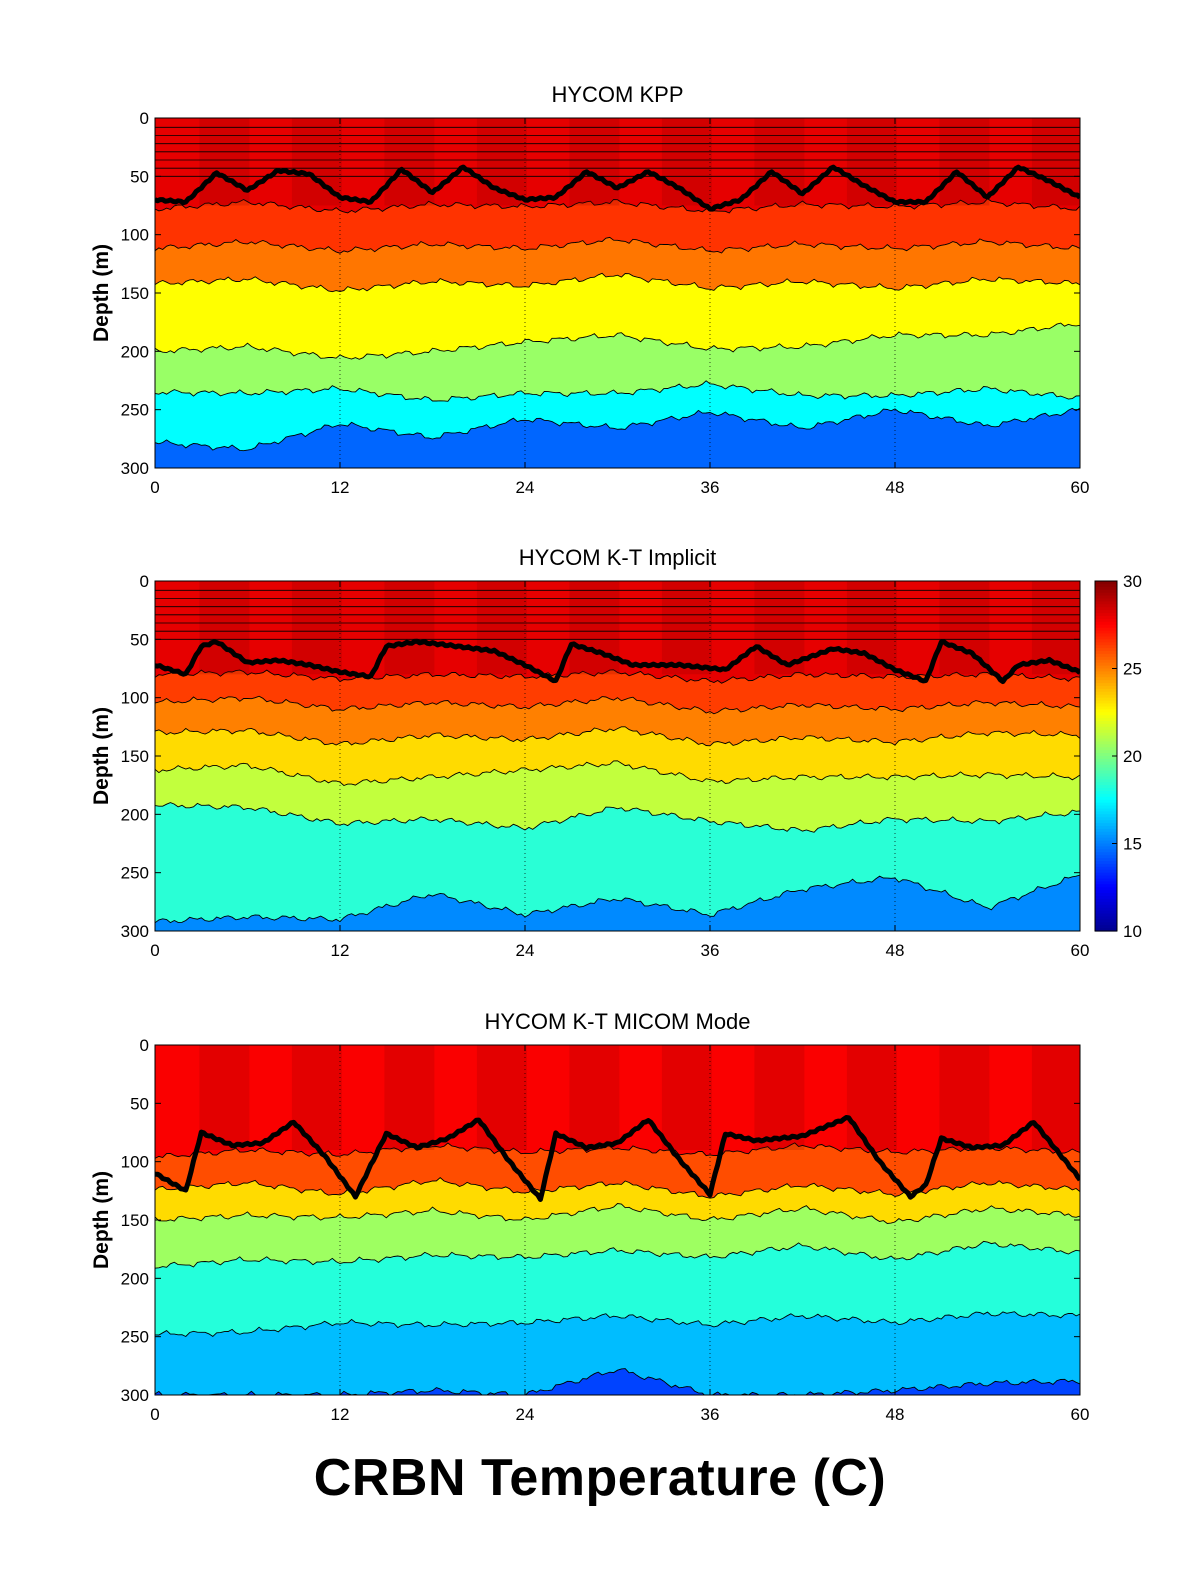 The height and width of the screenshot is (1575, 1200). What do you see at coordinates (135, 931) in the screenshot?
I see `y-tick-label: 300` at bounding box center [135, 931].